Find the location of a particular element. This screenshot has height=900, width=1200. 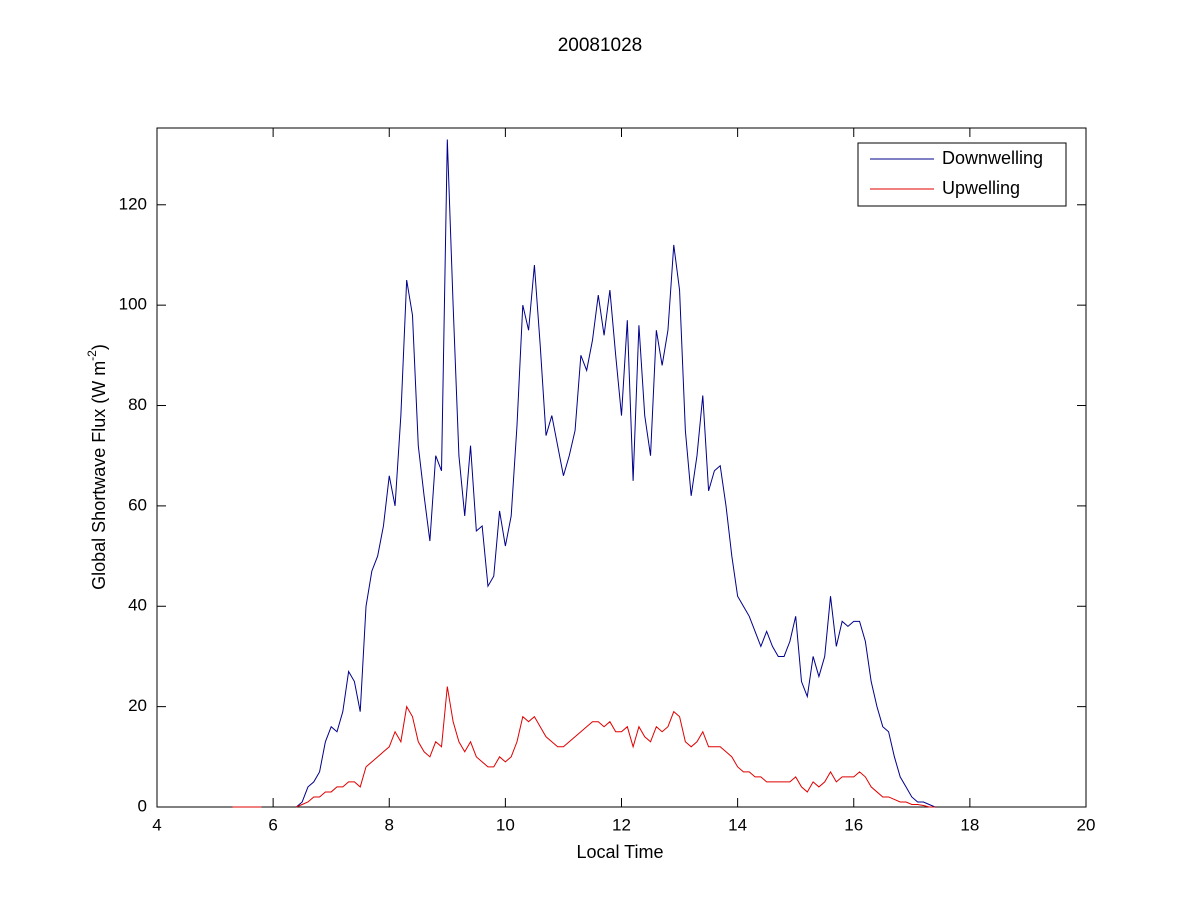

series-line is located at coordinates (584, 747).